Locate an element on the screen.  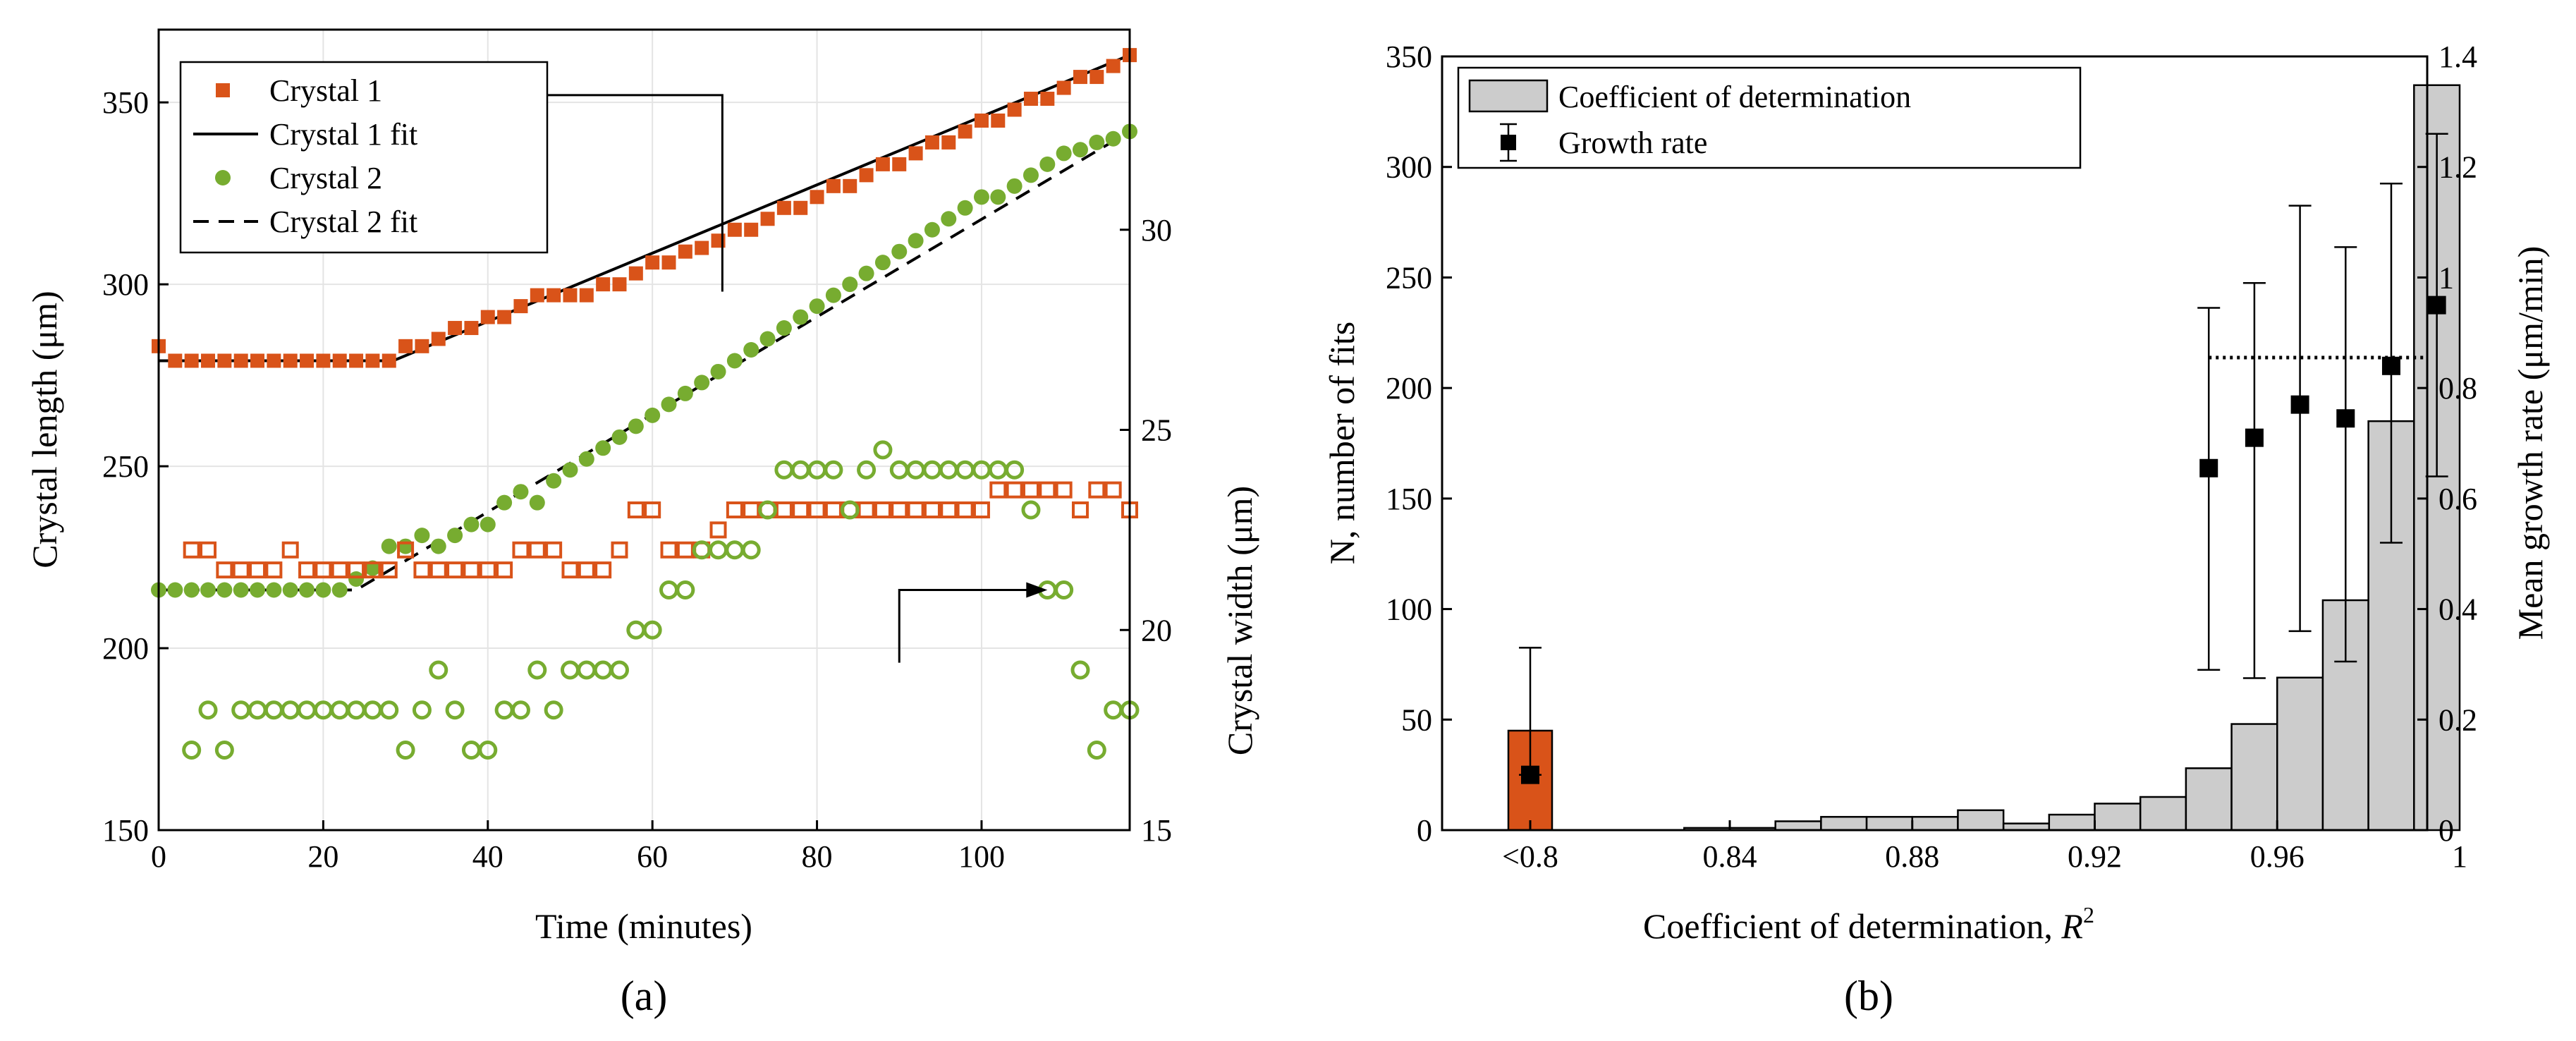
chart-b-y2-tick-label: 0.6 is located at coordinates (2457, 499).